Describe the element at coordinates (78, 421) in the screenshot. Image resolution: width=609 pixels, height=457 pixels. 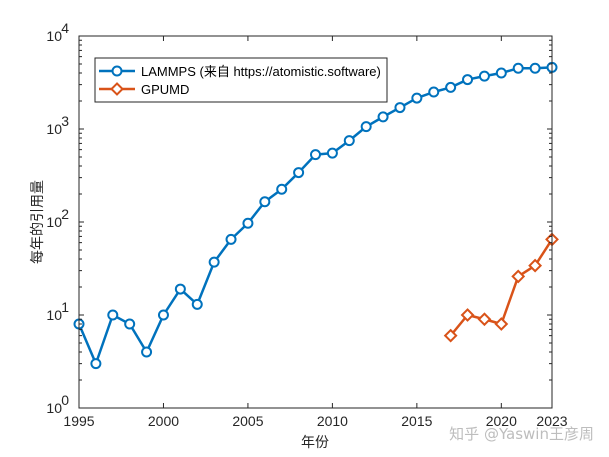
I see `x-tick-label: 1995` at that location.